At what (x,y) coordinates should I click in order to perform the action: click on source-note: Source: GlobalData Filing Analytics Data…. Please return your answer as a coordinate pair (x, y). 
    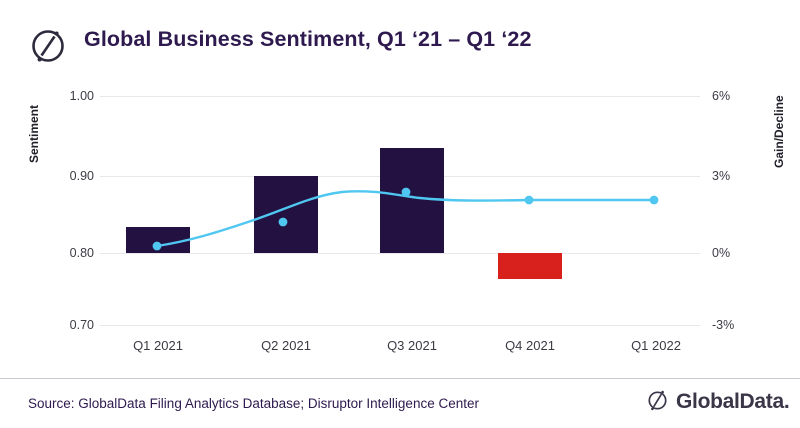
    Looking at the image, I should click on (253, 403).